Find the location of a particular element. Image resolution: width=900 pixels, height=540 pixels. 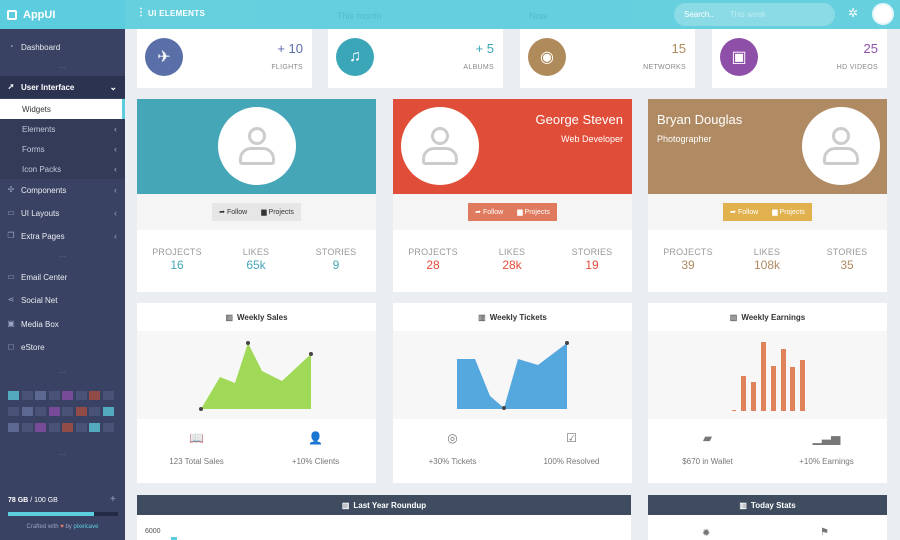

widget-title: Today Stats is located at coordinates (773, 505).